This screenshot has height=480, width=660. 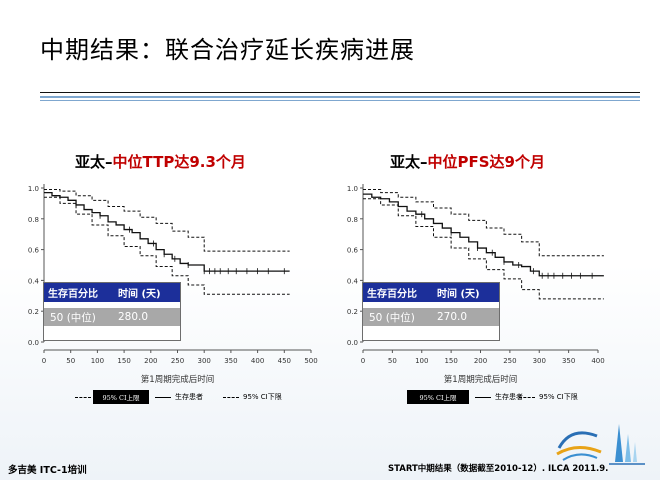 What do you see at coordinates (133, 317) in the screenshot?
I see `median-row-value: 280.0` at bounding box center [133, 317].